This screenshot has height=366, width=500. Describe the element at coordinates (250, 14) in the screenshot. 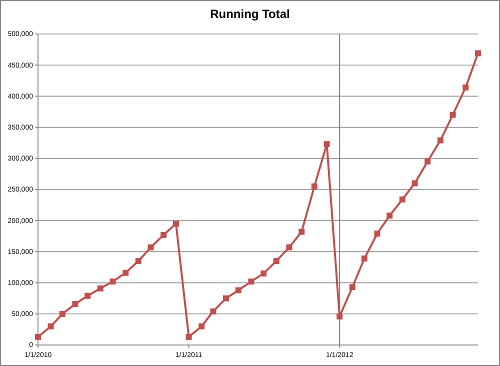

I see `chart-title: Running Total` at that location.